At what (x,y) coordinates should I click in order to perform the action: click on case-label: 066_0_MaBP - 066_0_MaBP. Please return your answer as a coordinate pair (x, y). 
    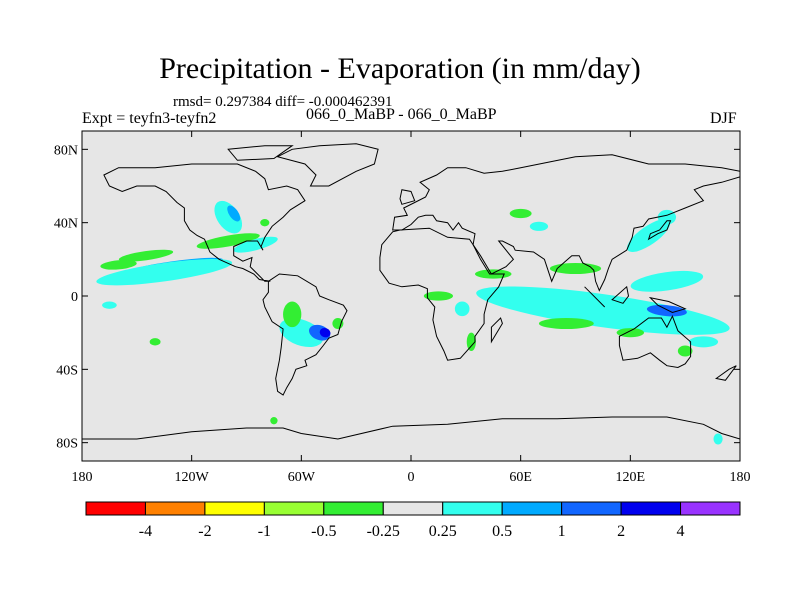
    Looking at the image, I should click on (401, 114).